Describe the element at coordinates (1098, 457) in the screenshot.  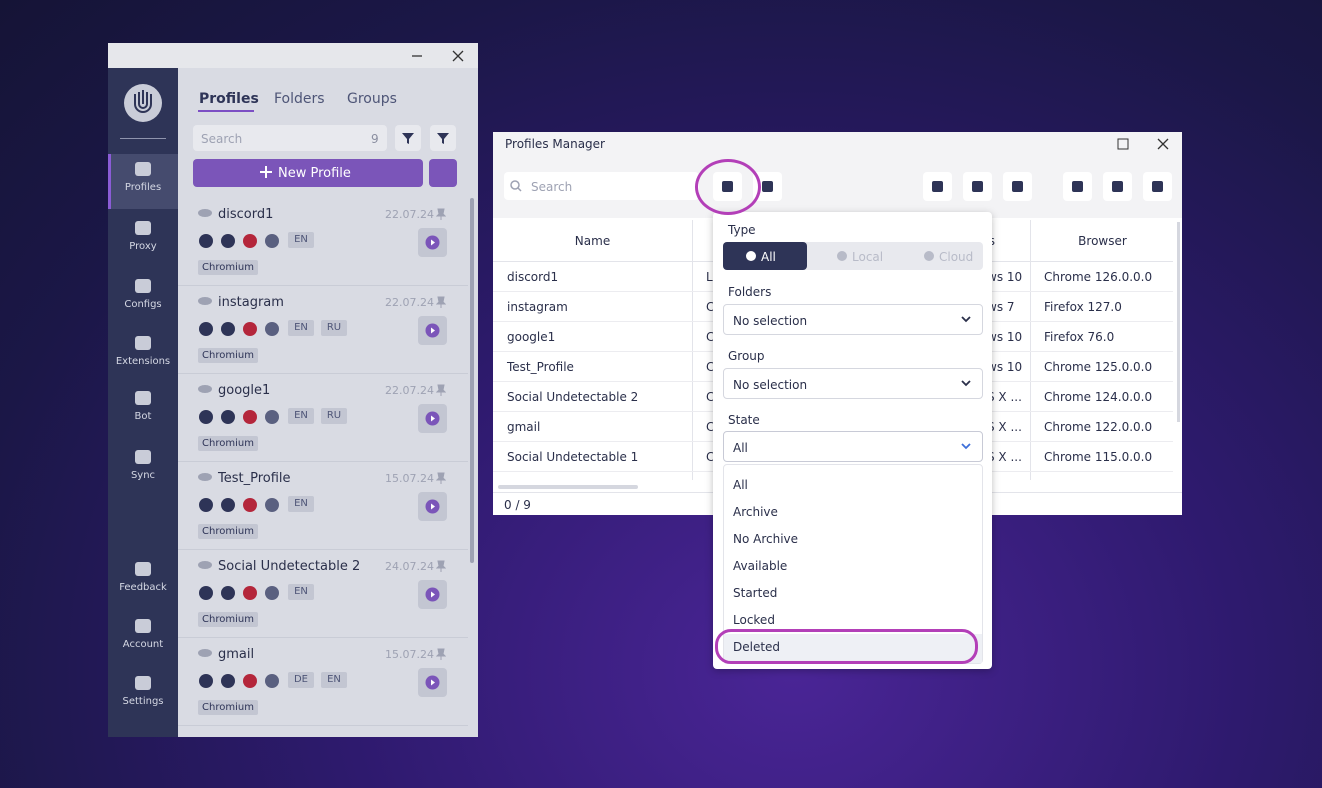
I see `table-cell: Chrome 115.0.0.0` at that location.